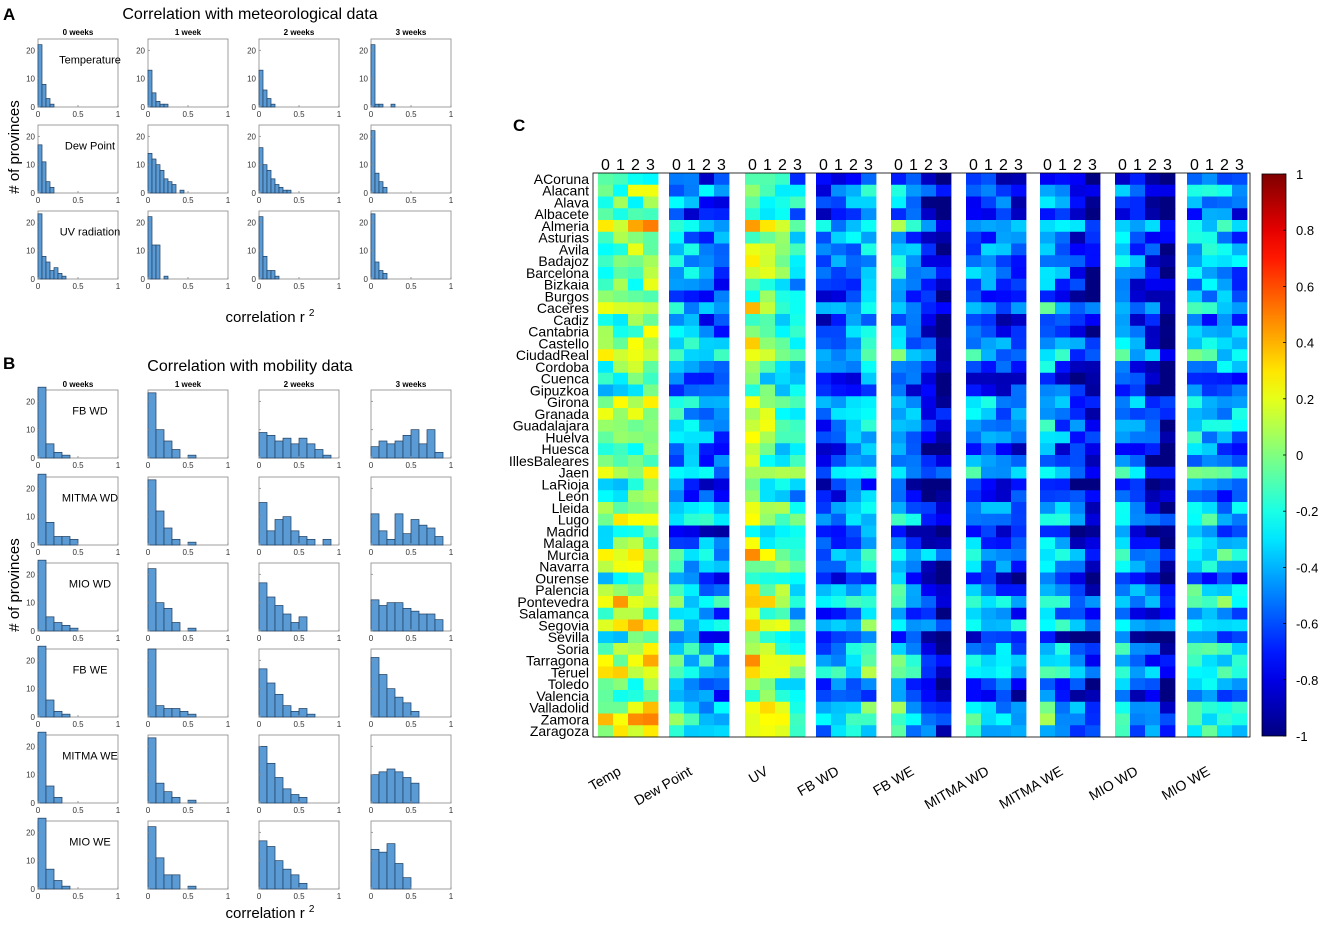 This screenshot has height=928, width=1325. Describe the element at coordinates (1122, 165) in the screenshot. I see `lag-label: 0` at that location.